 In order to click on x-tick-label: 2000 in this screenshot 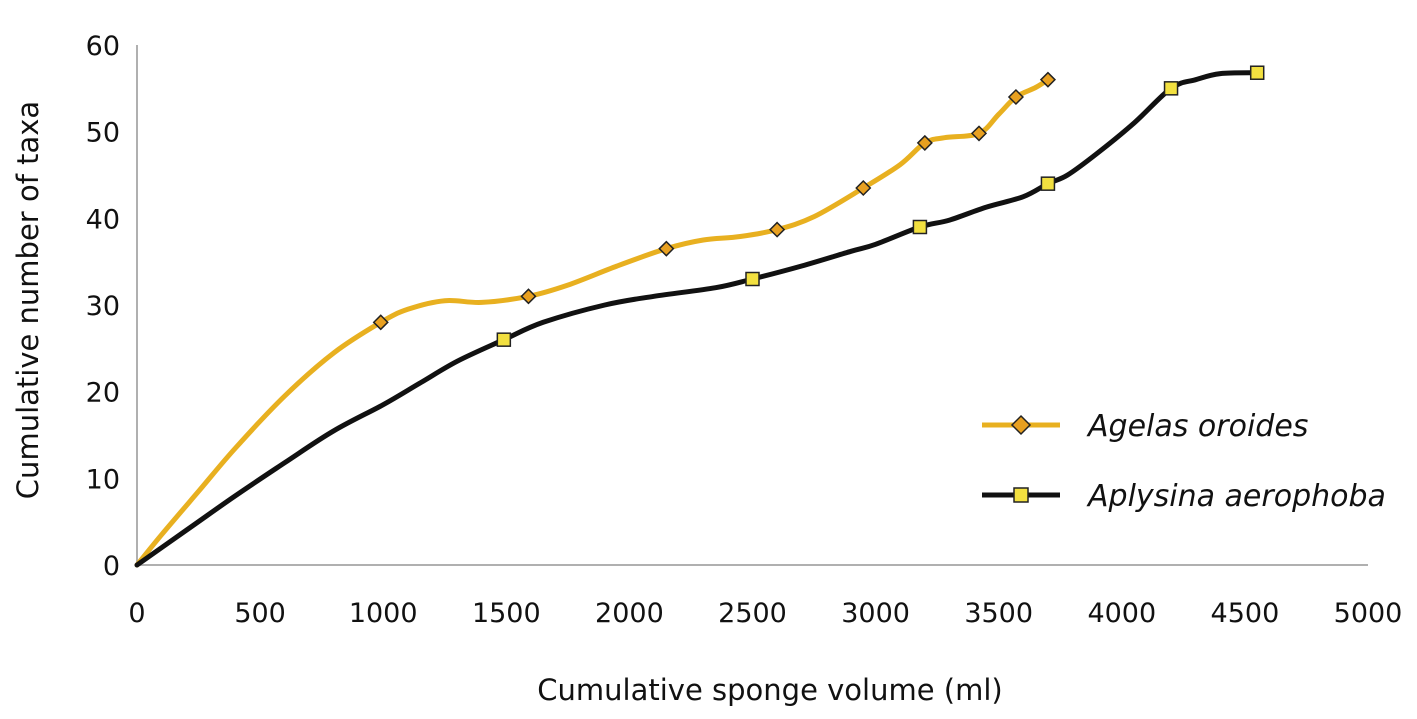, I will do `click(629, 613)`.